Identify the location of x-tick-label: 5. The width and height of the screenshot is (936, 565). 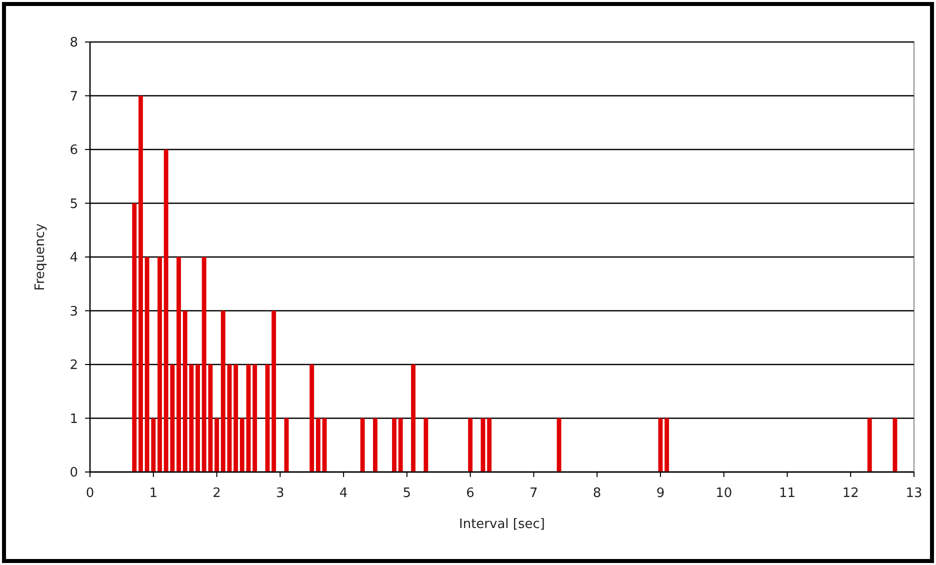
(407, 493).